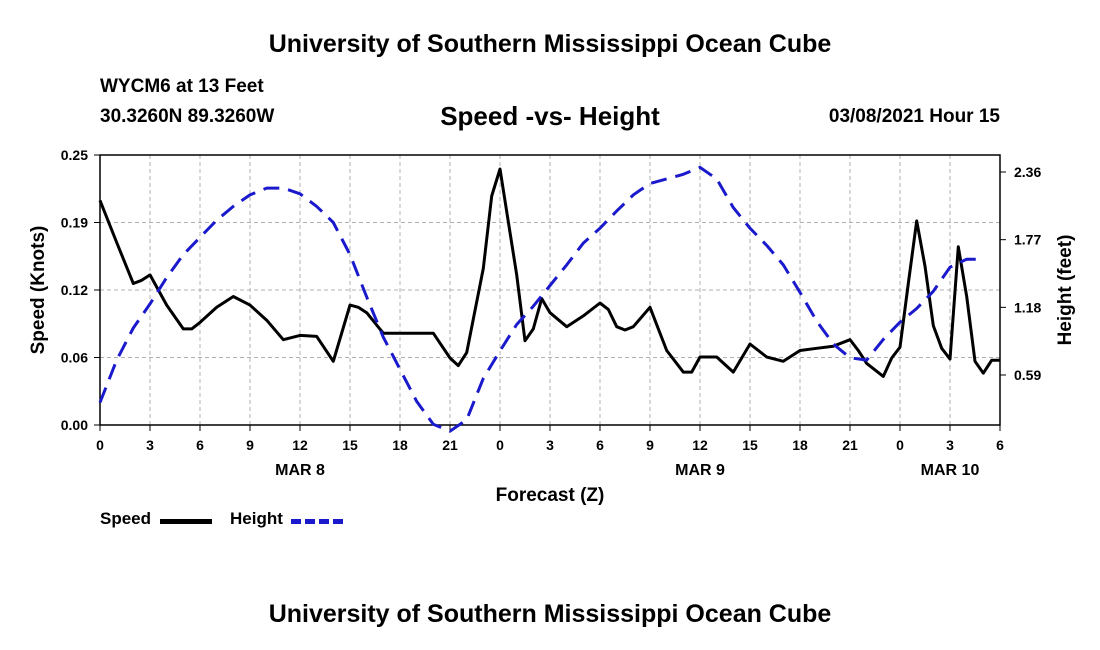  I want to click on date-label: MAR 9, so click(700, 470).